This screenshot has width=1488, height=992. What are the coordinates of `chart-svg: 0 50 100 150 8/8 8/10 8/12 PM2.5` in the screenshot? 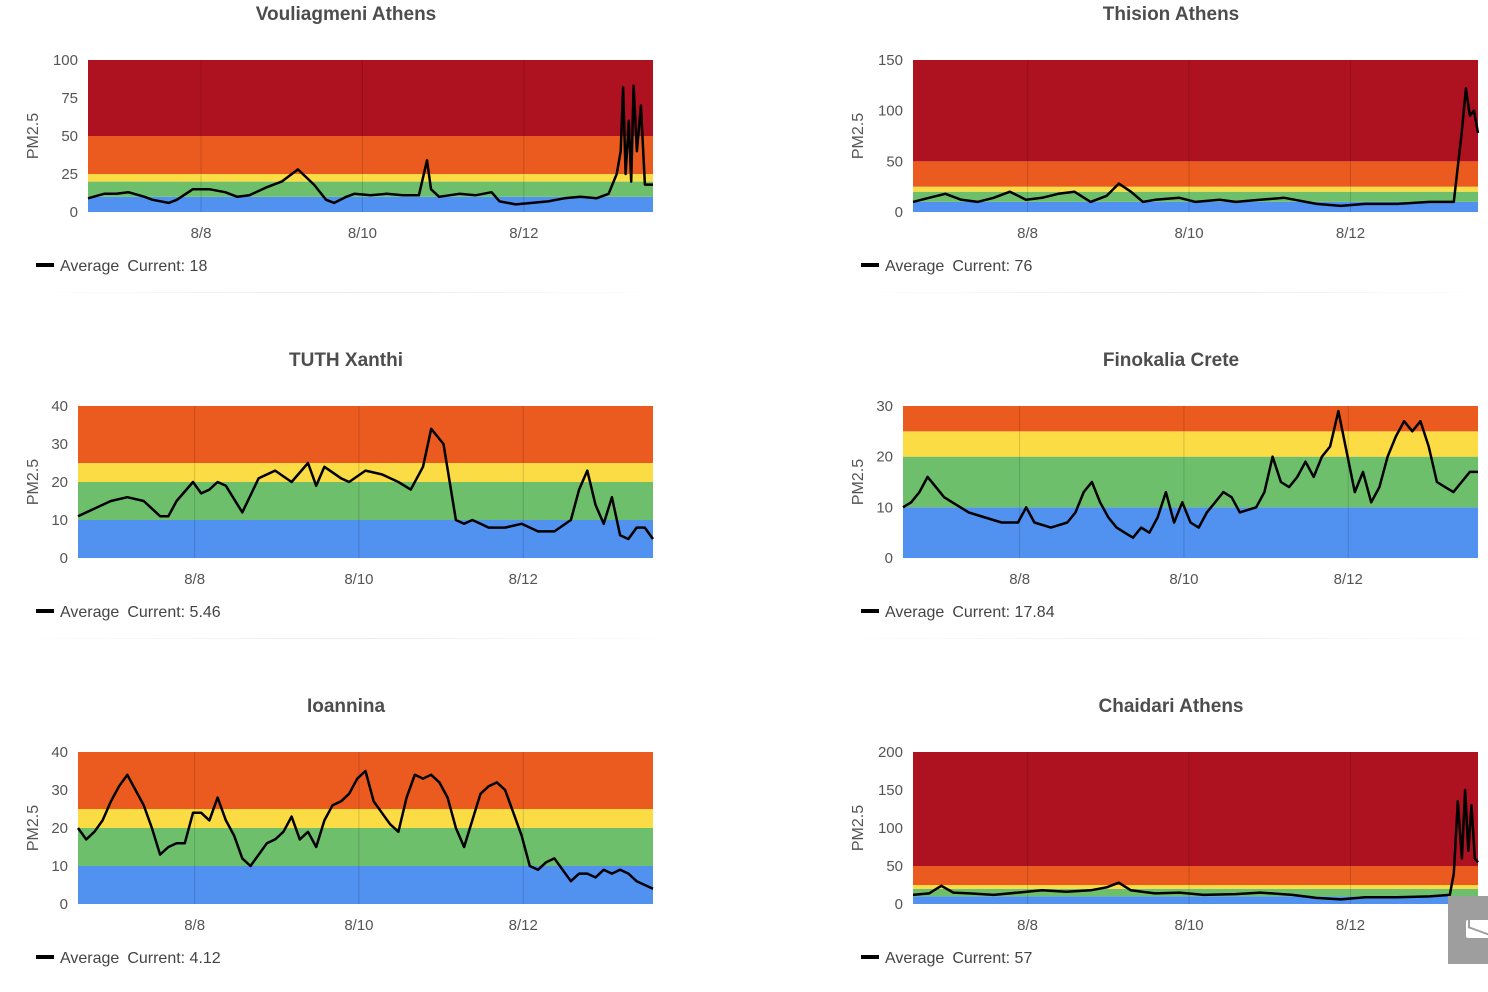 It's located at (1165, 147).